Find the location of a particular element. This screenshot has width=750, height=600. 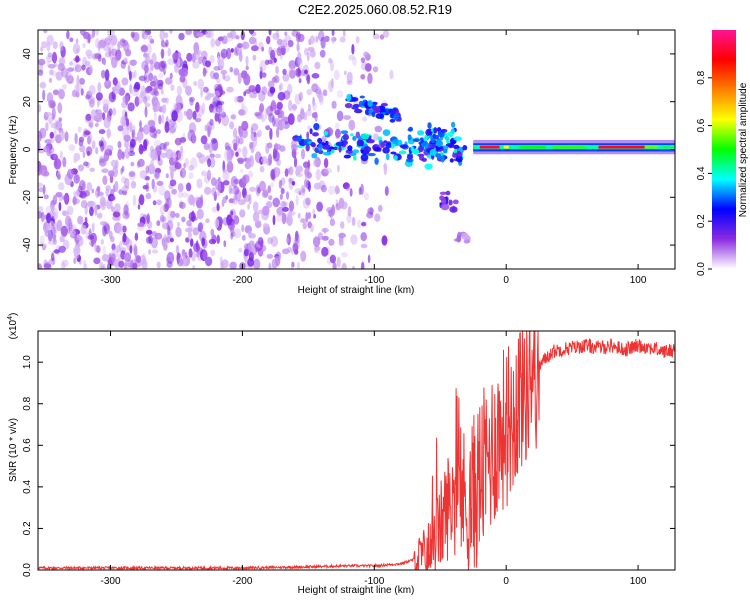

spectrogram-mid-branch is located at coordinates (450, 134).